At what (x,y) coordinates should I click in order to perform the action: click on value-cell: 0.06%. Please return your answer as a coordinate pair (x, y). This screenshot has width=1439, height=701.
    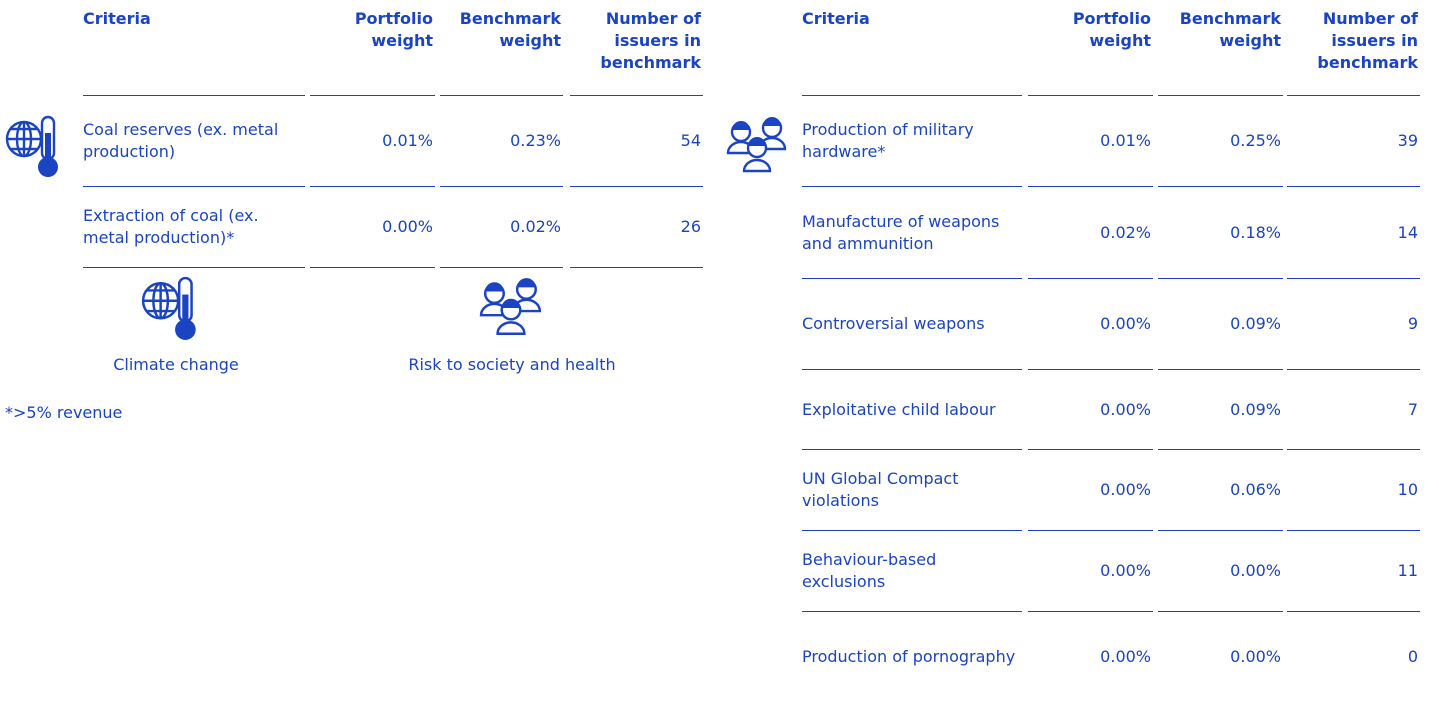
    Looking at the image, I should click on (1220, 490).